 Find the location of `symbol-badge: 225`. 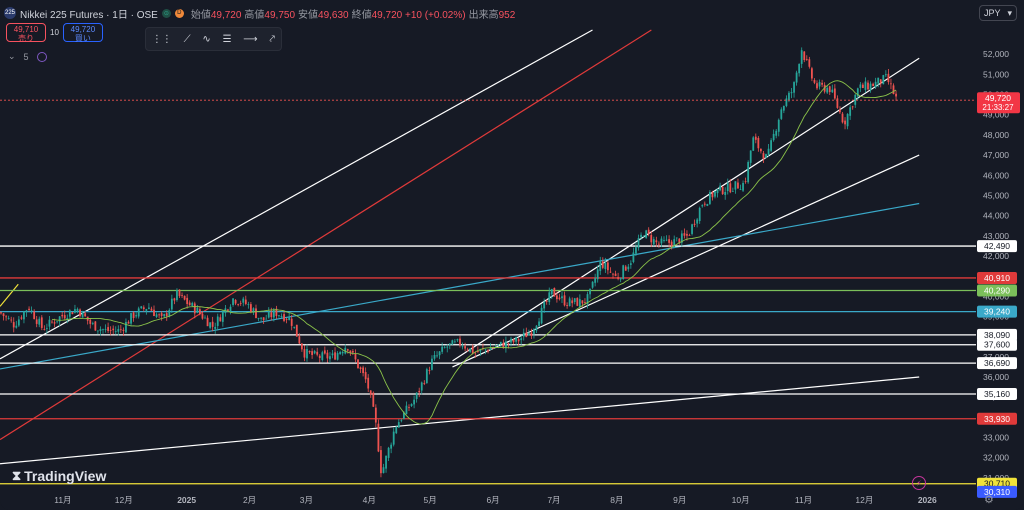

symbol-badge: 225 is located at coordinates (10, 13).